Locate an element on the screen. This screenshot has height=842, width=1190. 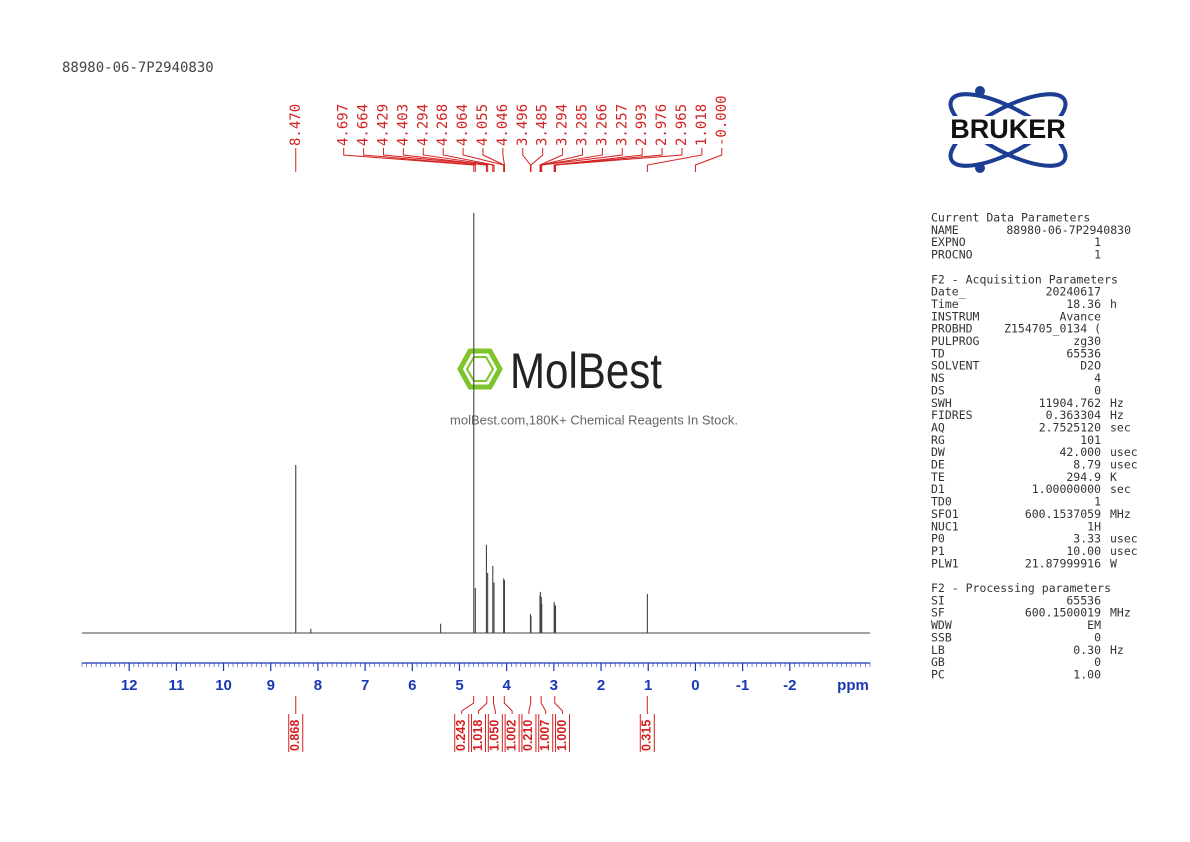
param-name: PROCNO is located at coordinates (952, 255).